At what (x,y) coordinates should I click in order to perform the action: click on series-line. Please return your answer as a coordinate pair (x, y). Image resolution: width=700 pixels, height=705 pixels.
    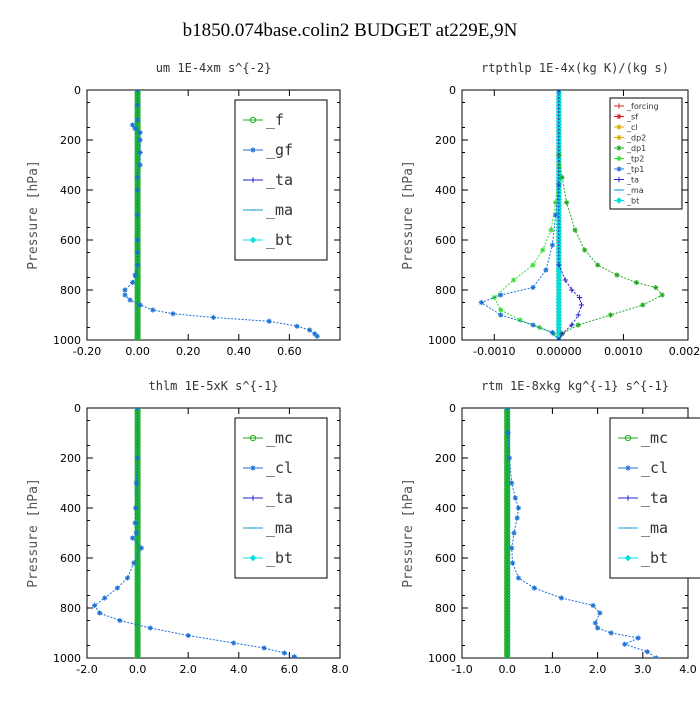
    Looking at the image, I should click on (570, 215).